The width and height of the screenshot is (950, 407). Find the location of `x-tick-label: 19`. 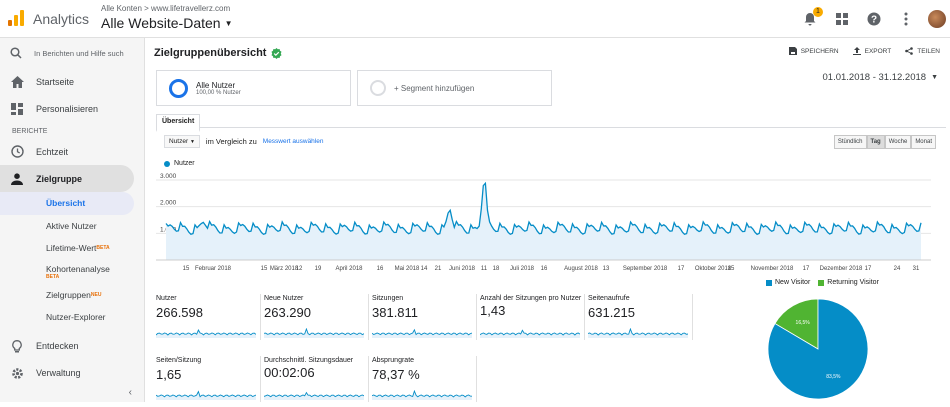

x-tick-label: 19 is located at coordinates (318, 269).